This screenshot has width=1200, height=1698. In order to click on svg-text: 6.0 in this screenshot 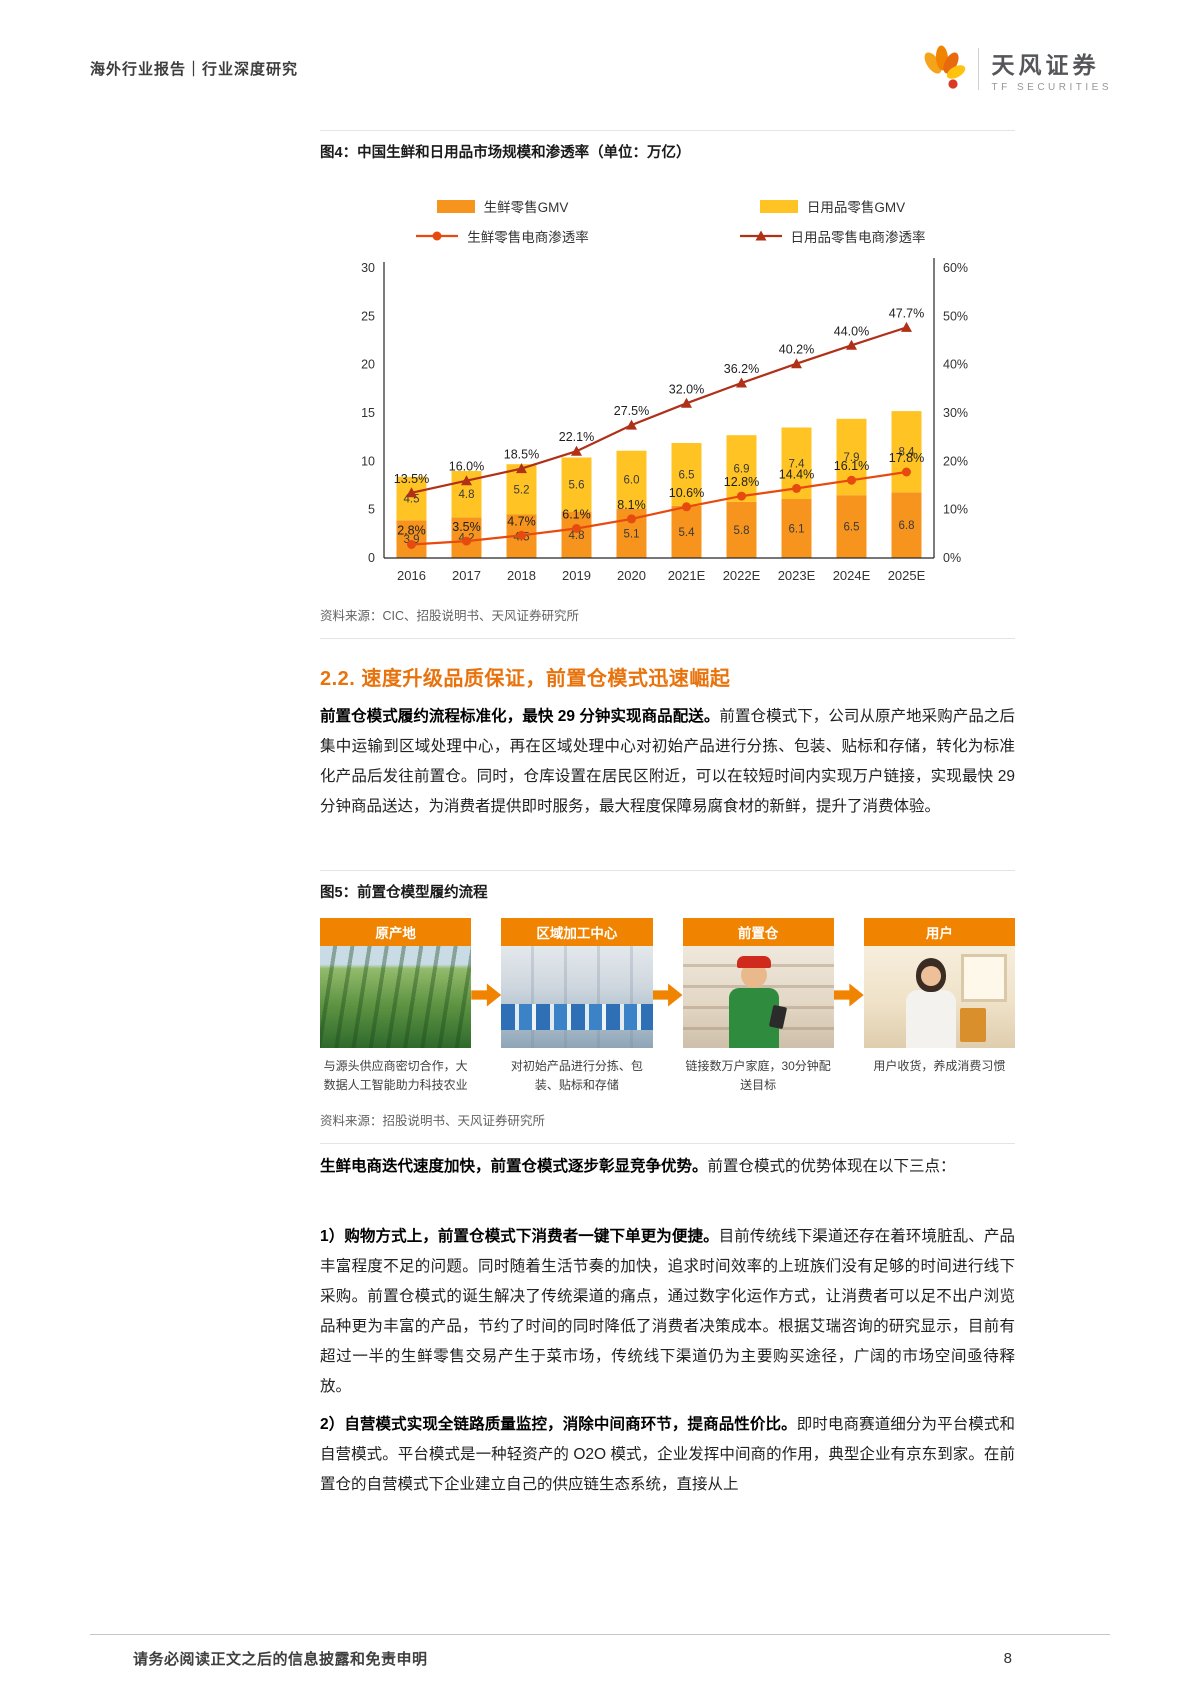, I will do `click(632, 481)`.